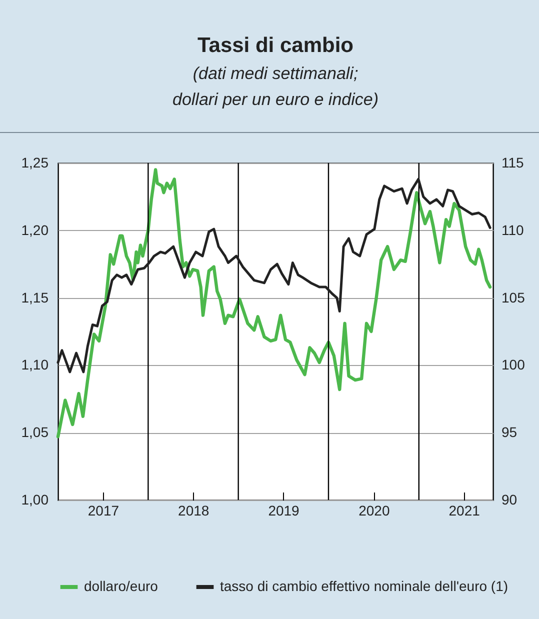 This screenshot has width=539, height=619. What do you see at coordinates (35, 364) in the screenshot?
I see `y-tick-label: 1,10` at bounding box center [35, 364].